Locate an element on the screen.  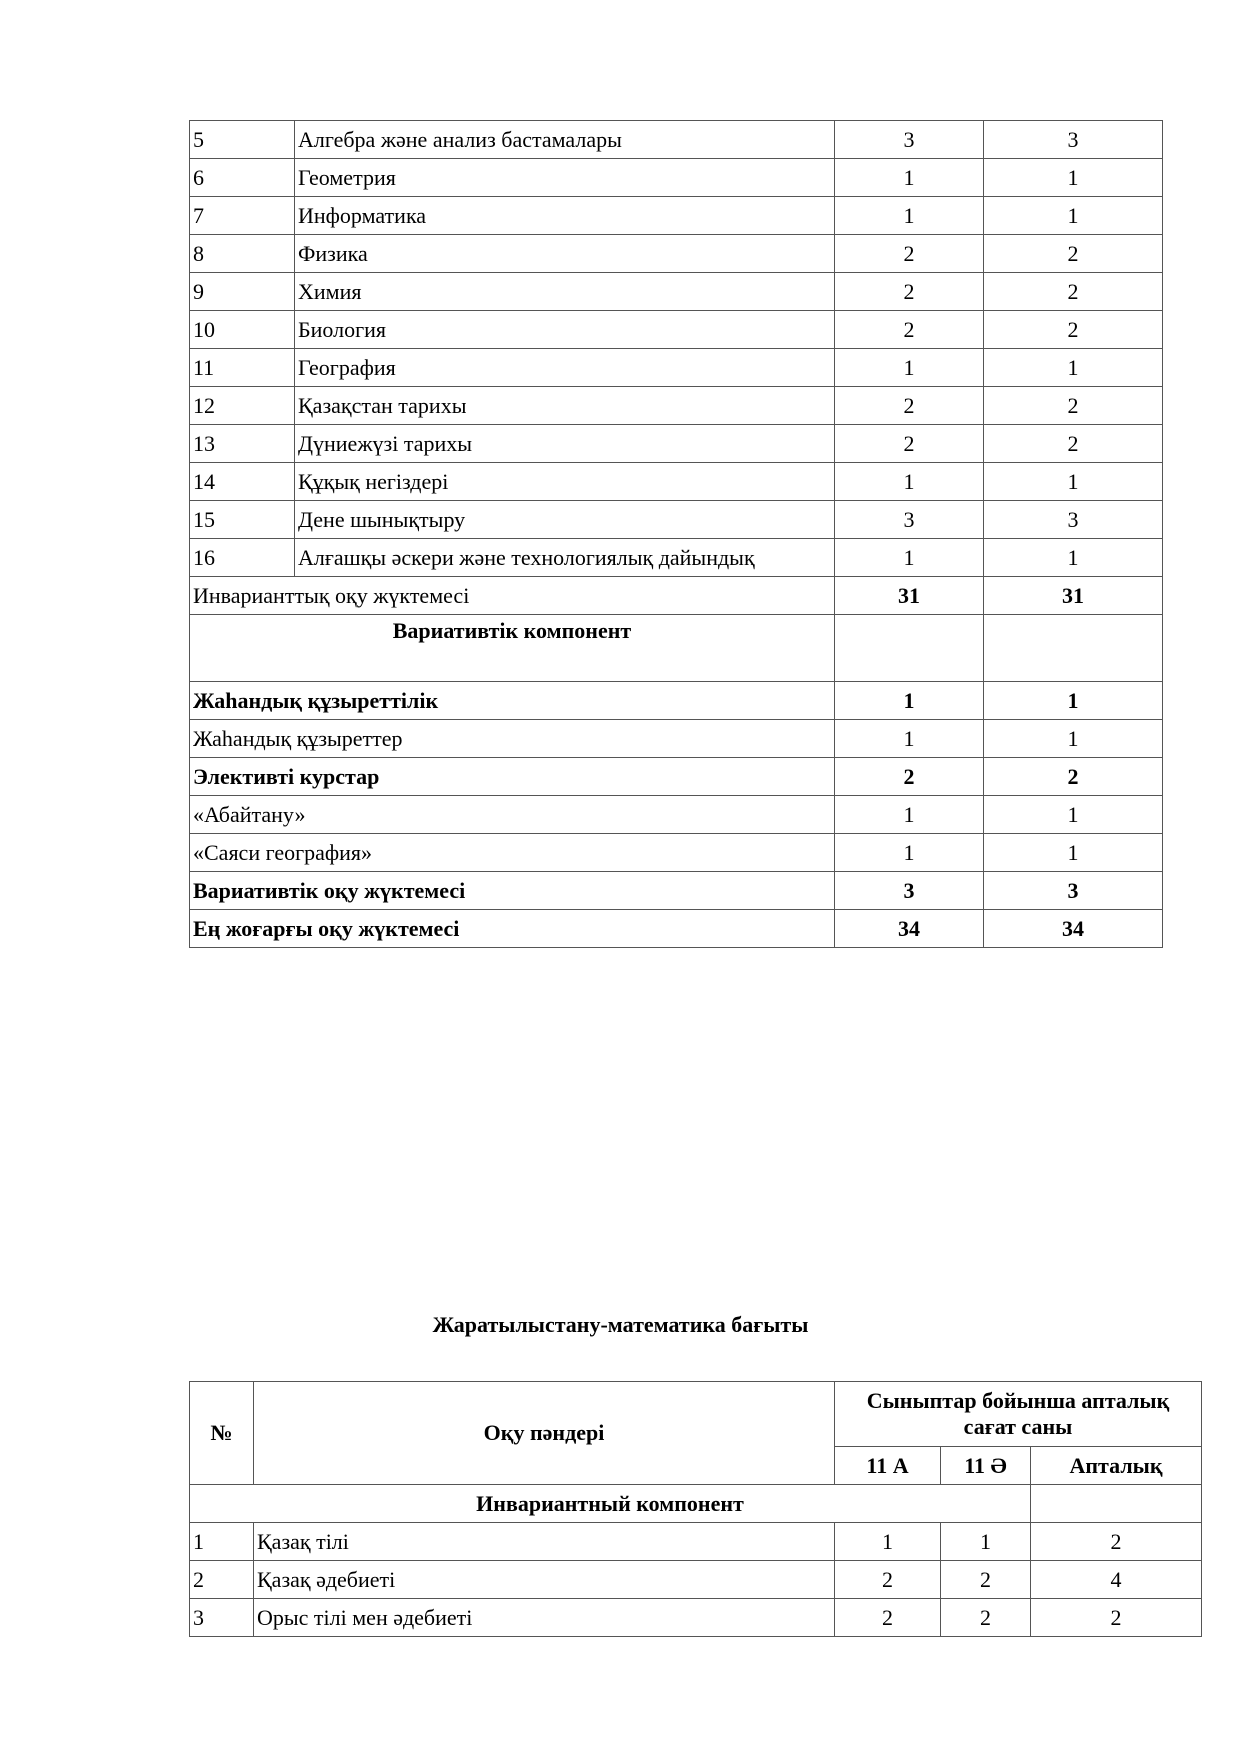
variative-label: Элективті курстар is located at coordinates (512, 776).